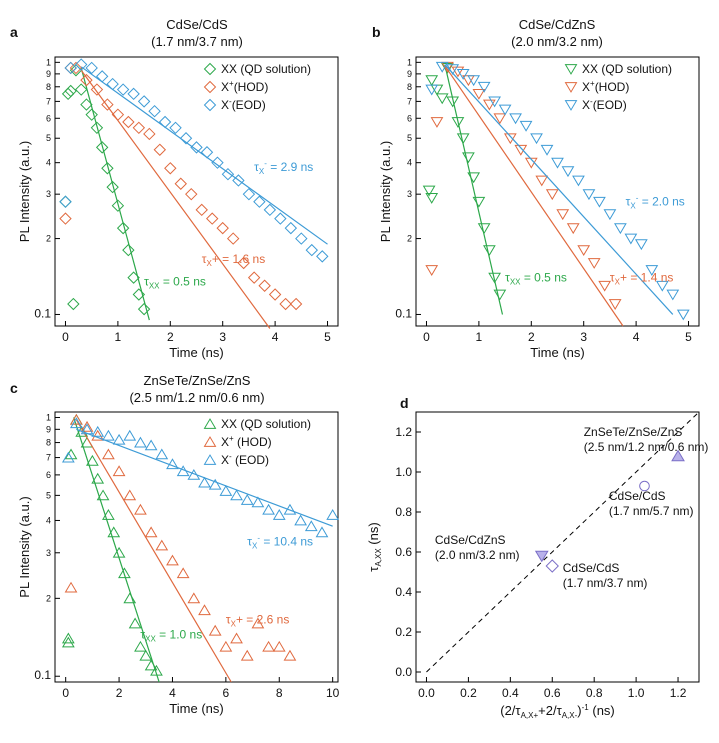 This screenshot has width=719, height=743. What do you see at coordinates (403, 512) in the screenshot?
I see `y-tick-label: 0.8` at bounding box center [403, 512].